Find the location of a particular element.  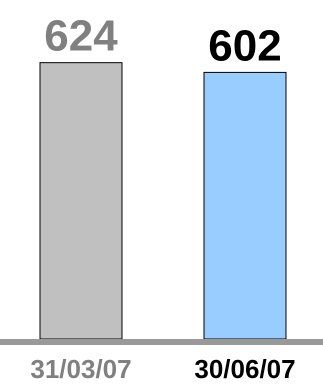

value-label: 602 is located at coordinates (244, 45).